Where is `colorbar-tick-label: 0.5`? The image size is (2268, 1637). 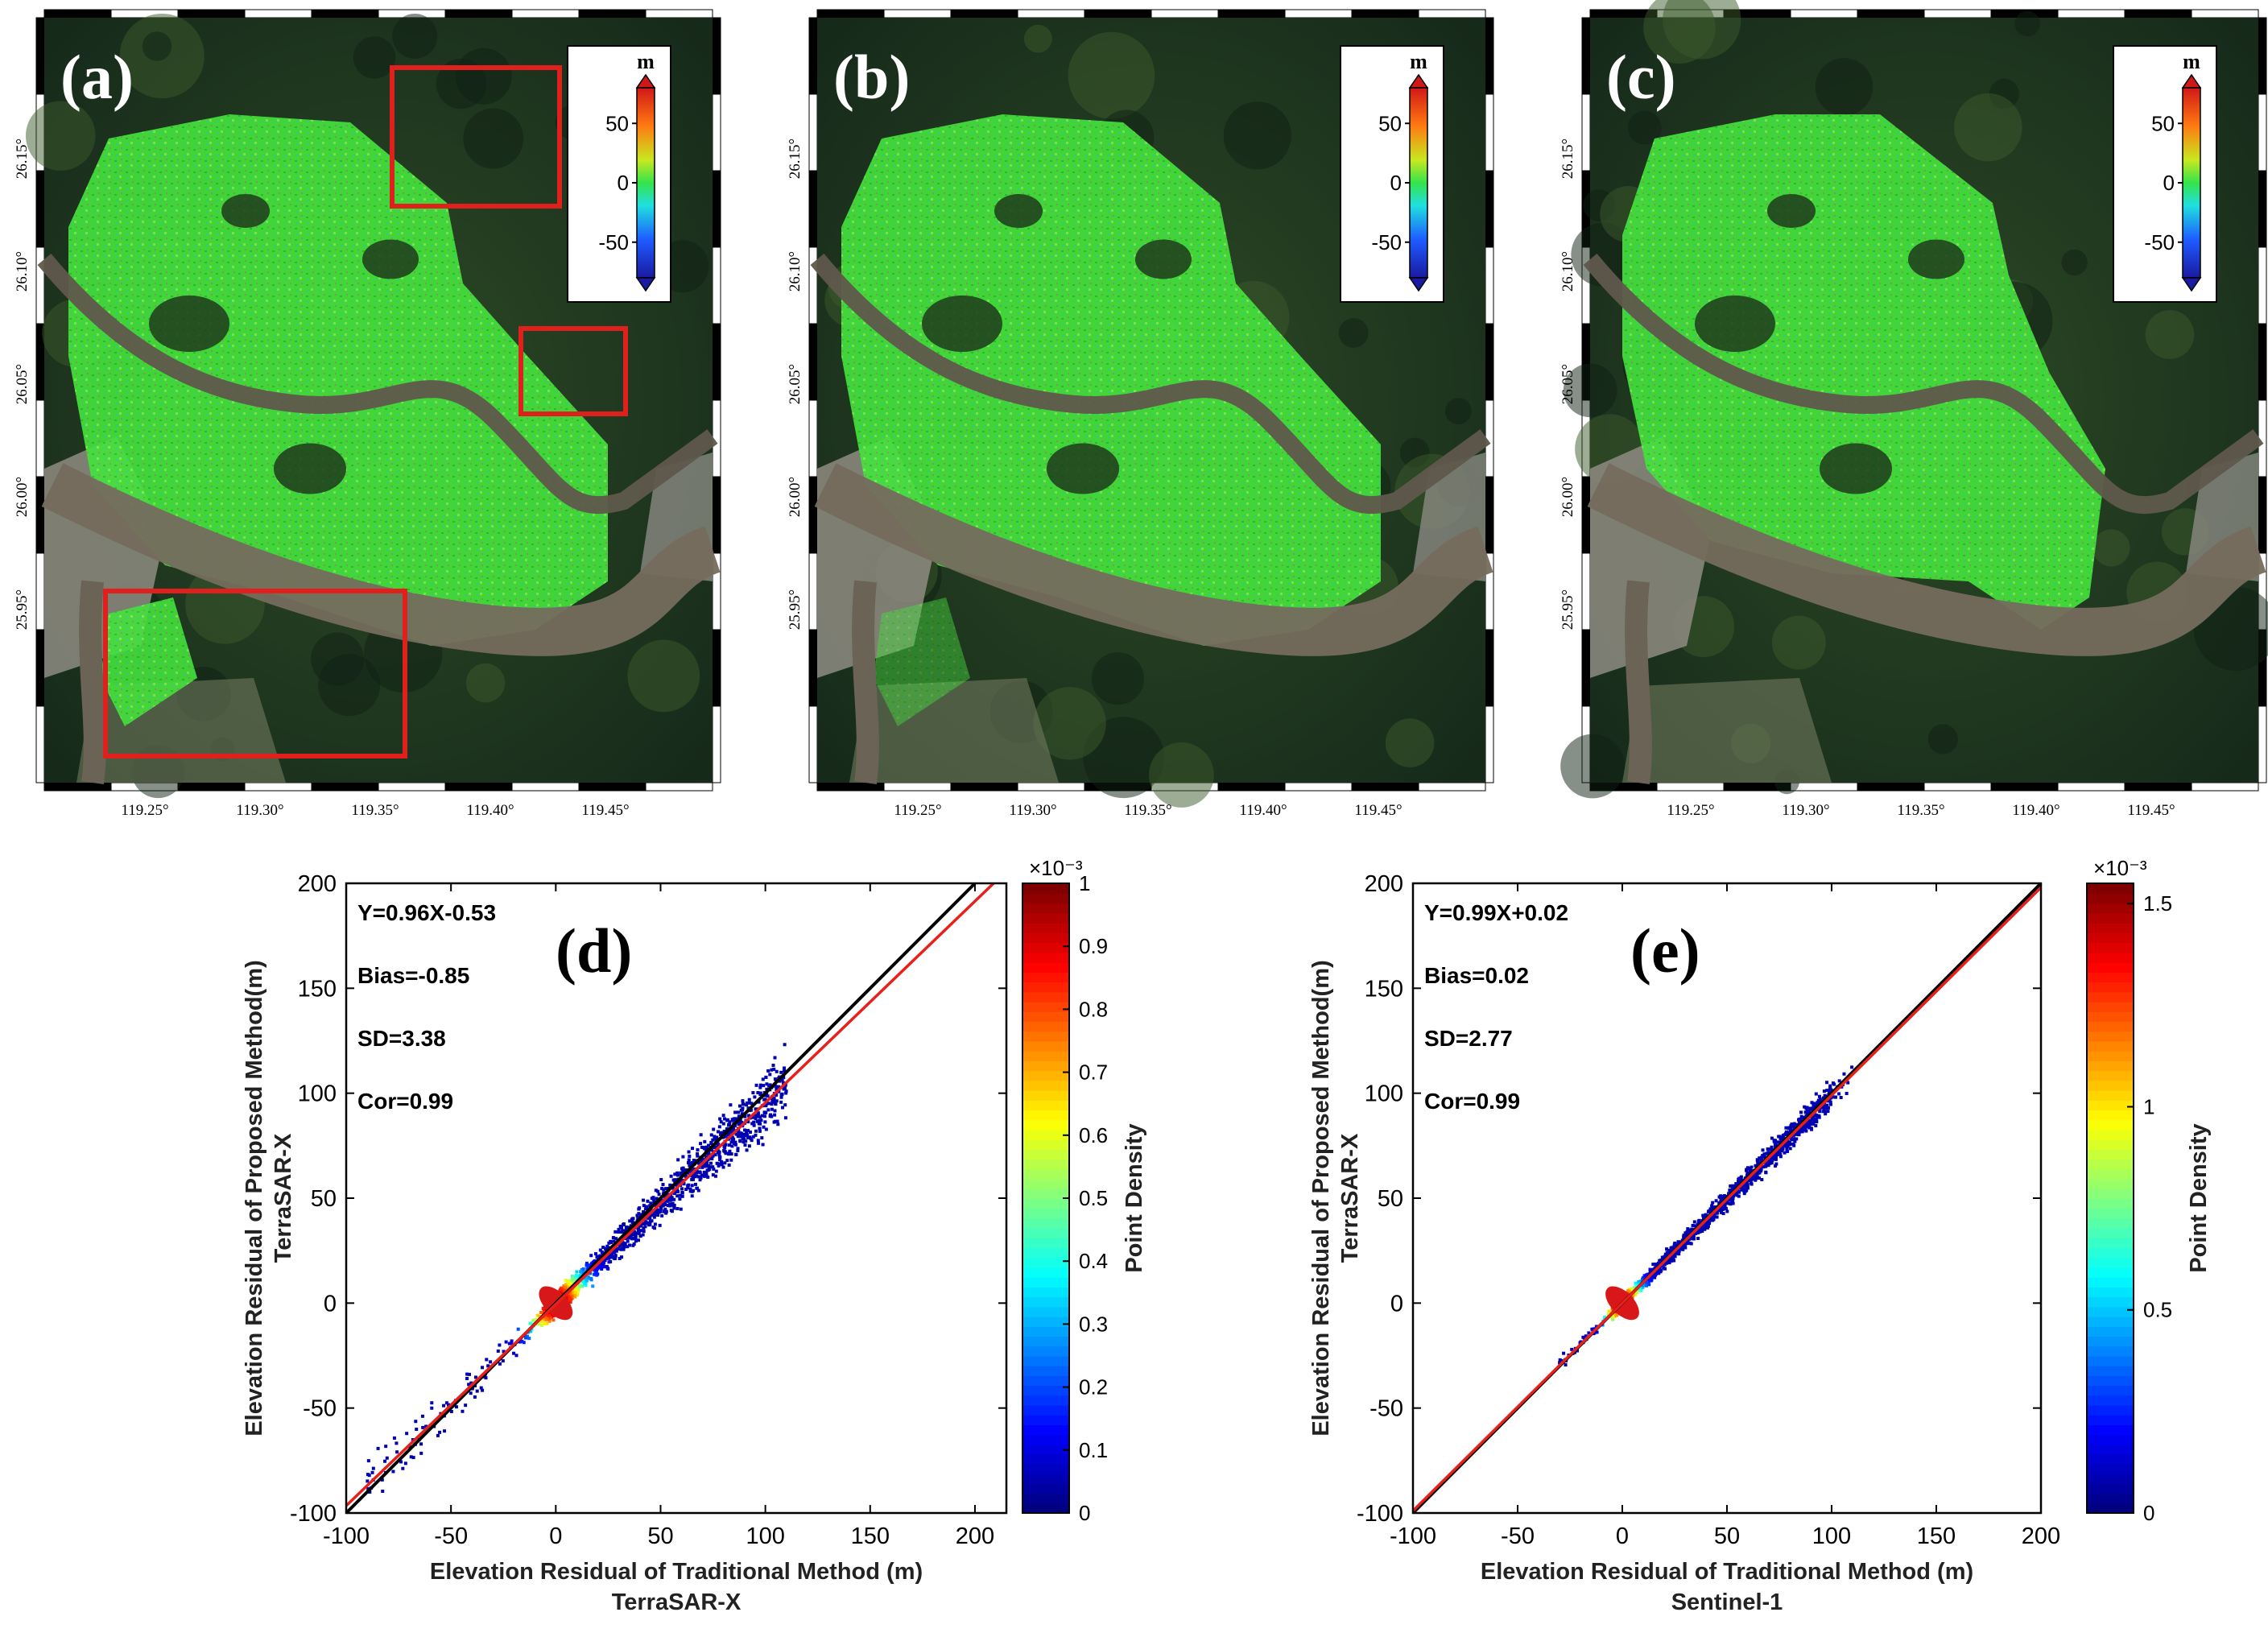 colorbar-tick-label: 0.5 is located at coordinates (1093, 1198).